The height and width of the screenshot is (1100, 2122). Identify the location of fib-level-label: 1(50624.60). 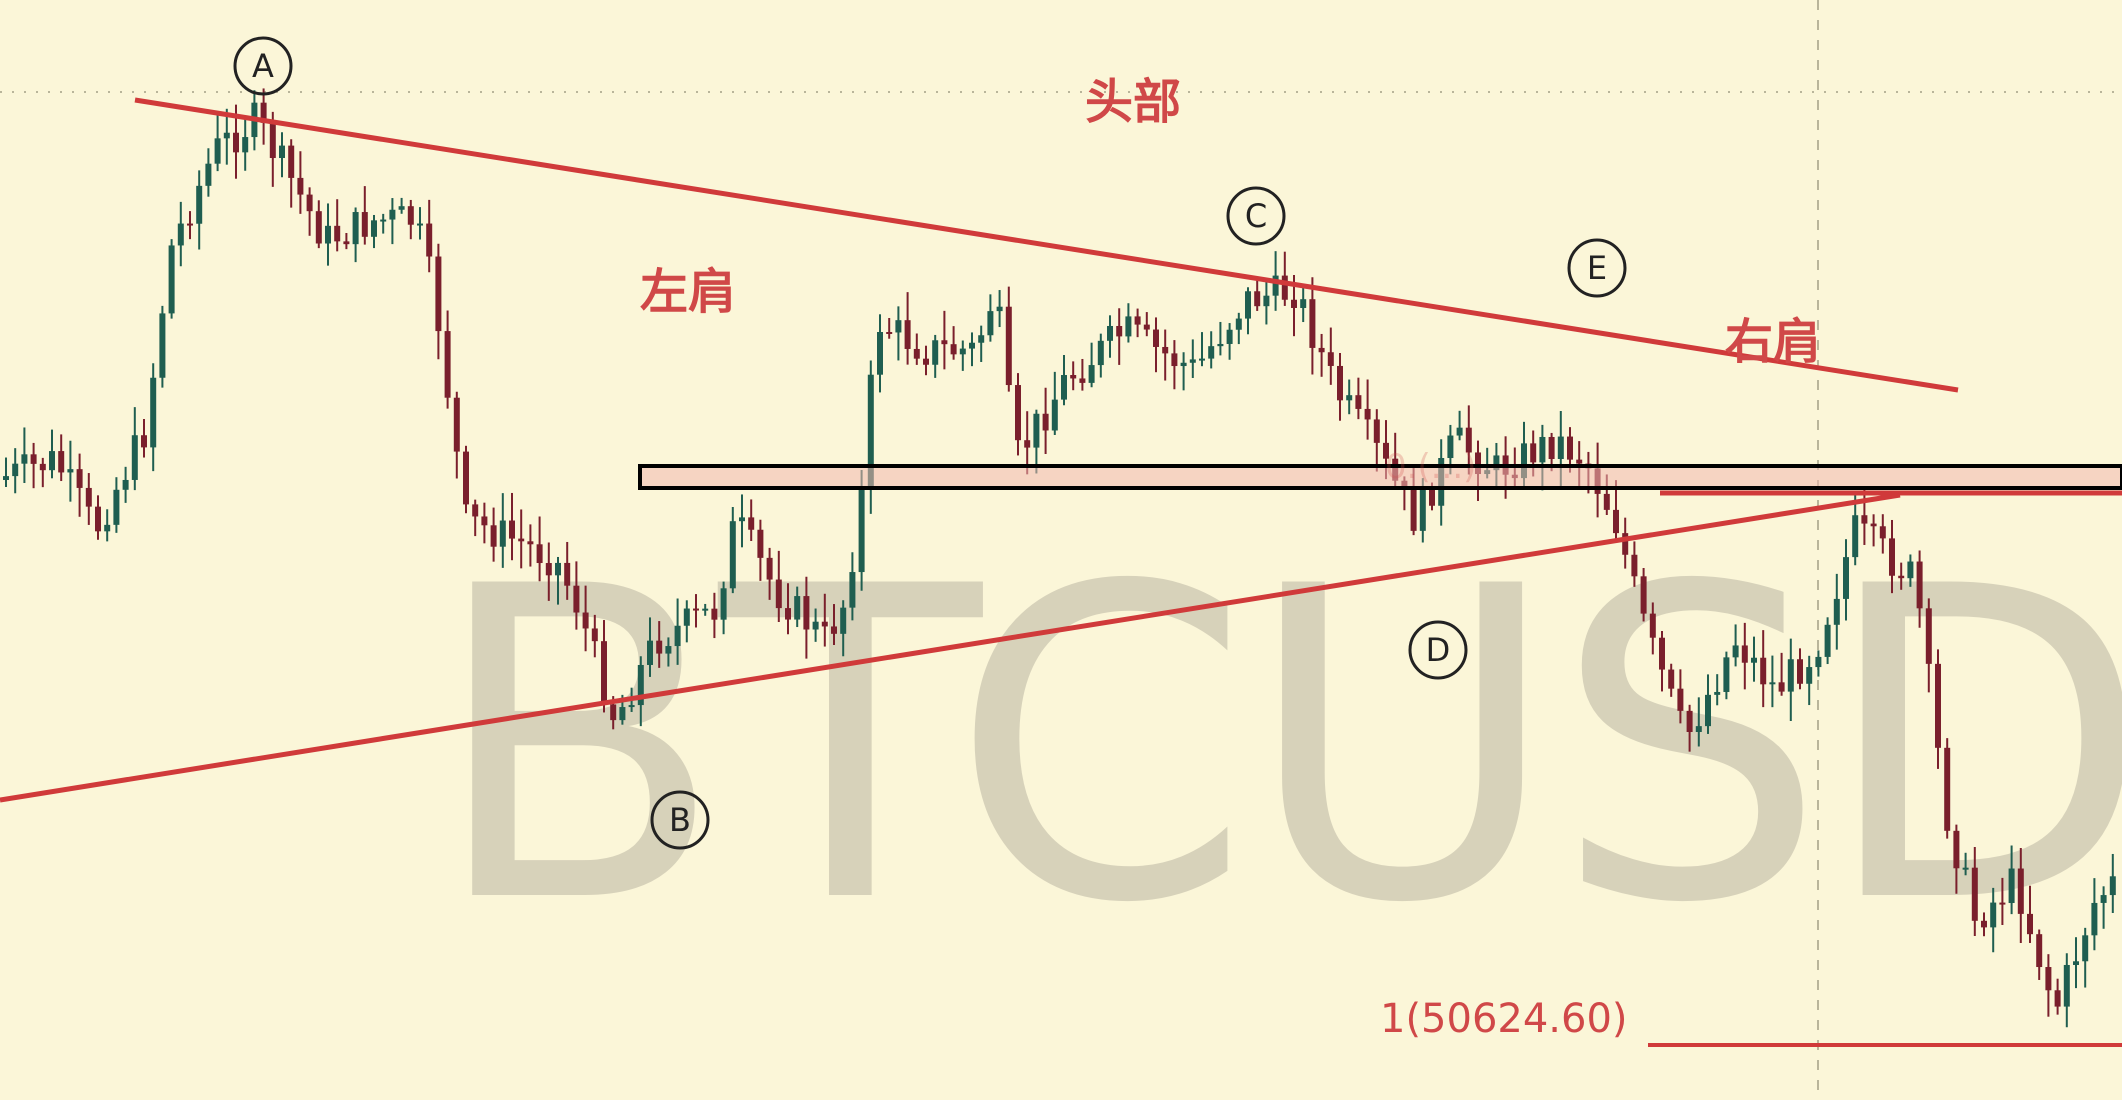
(1504, 1019).